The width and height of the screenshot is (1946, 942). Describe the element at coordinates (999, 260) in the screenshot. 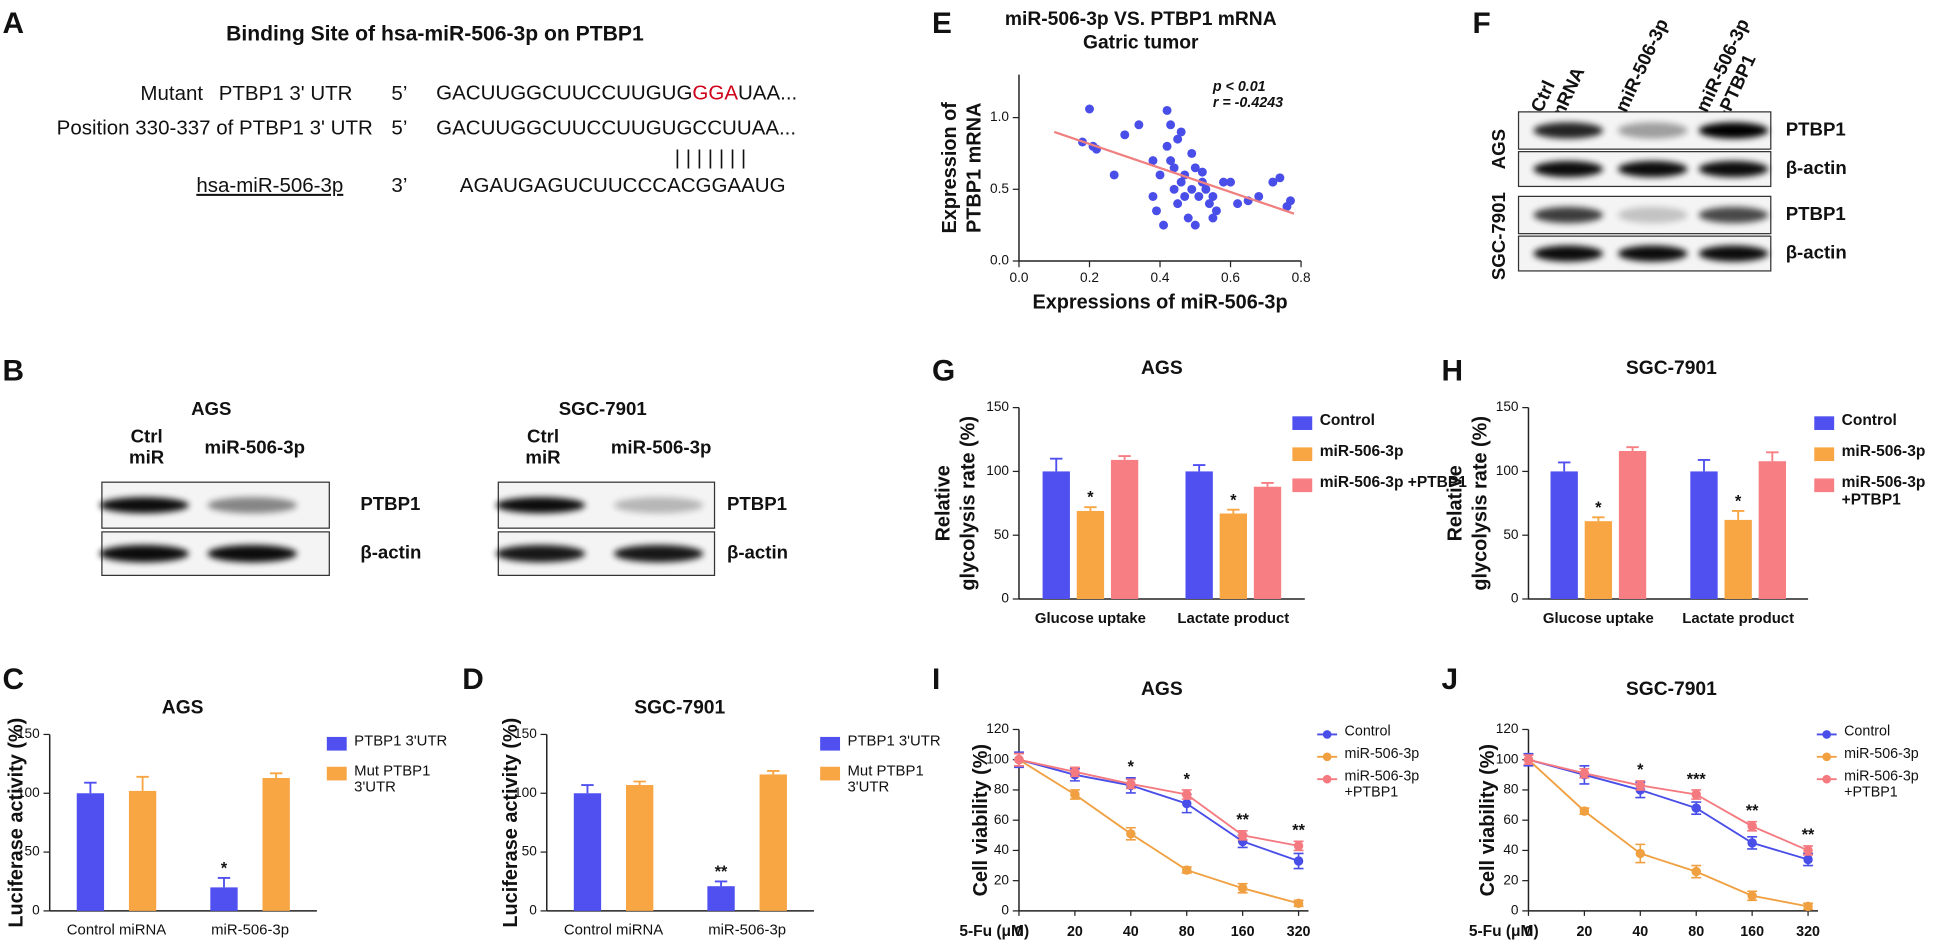

I see `y-tick-label: 0.0` at that location.